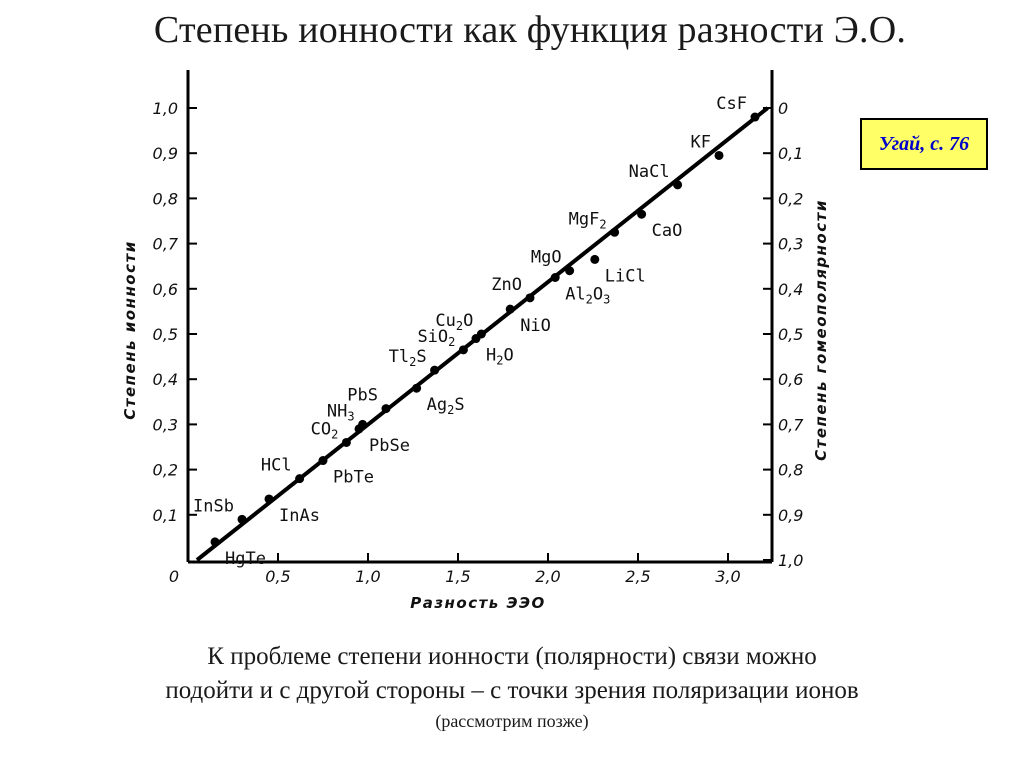 The image size is (1024, 767). Describe the element at coordinates (506, 285) in the screenshot. I see `point-label: ZnO` at that location.